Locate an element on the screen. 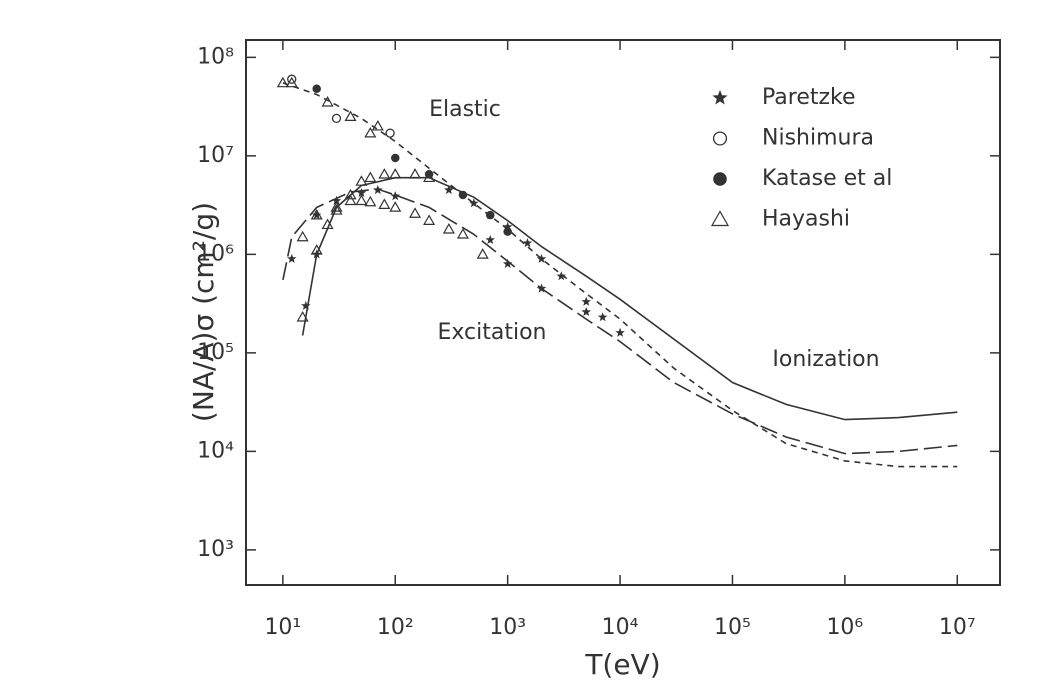 This screenshot has height=700, width=1060. curve-label: Ionization is located at coordinates (825, 359).